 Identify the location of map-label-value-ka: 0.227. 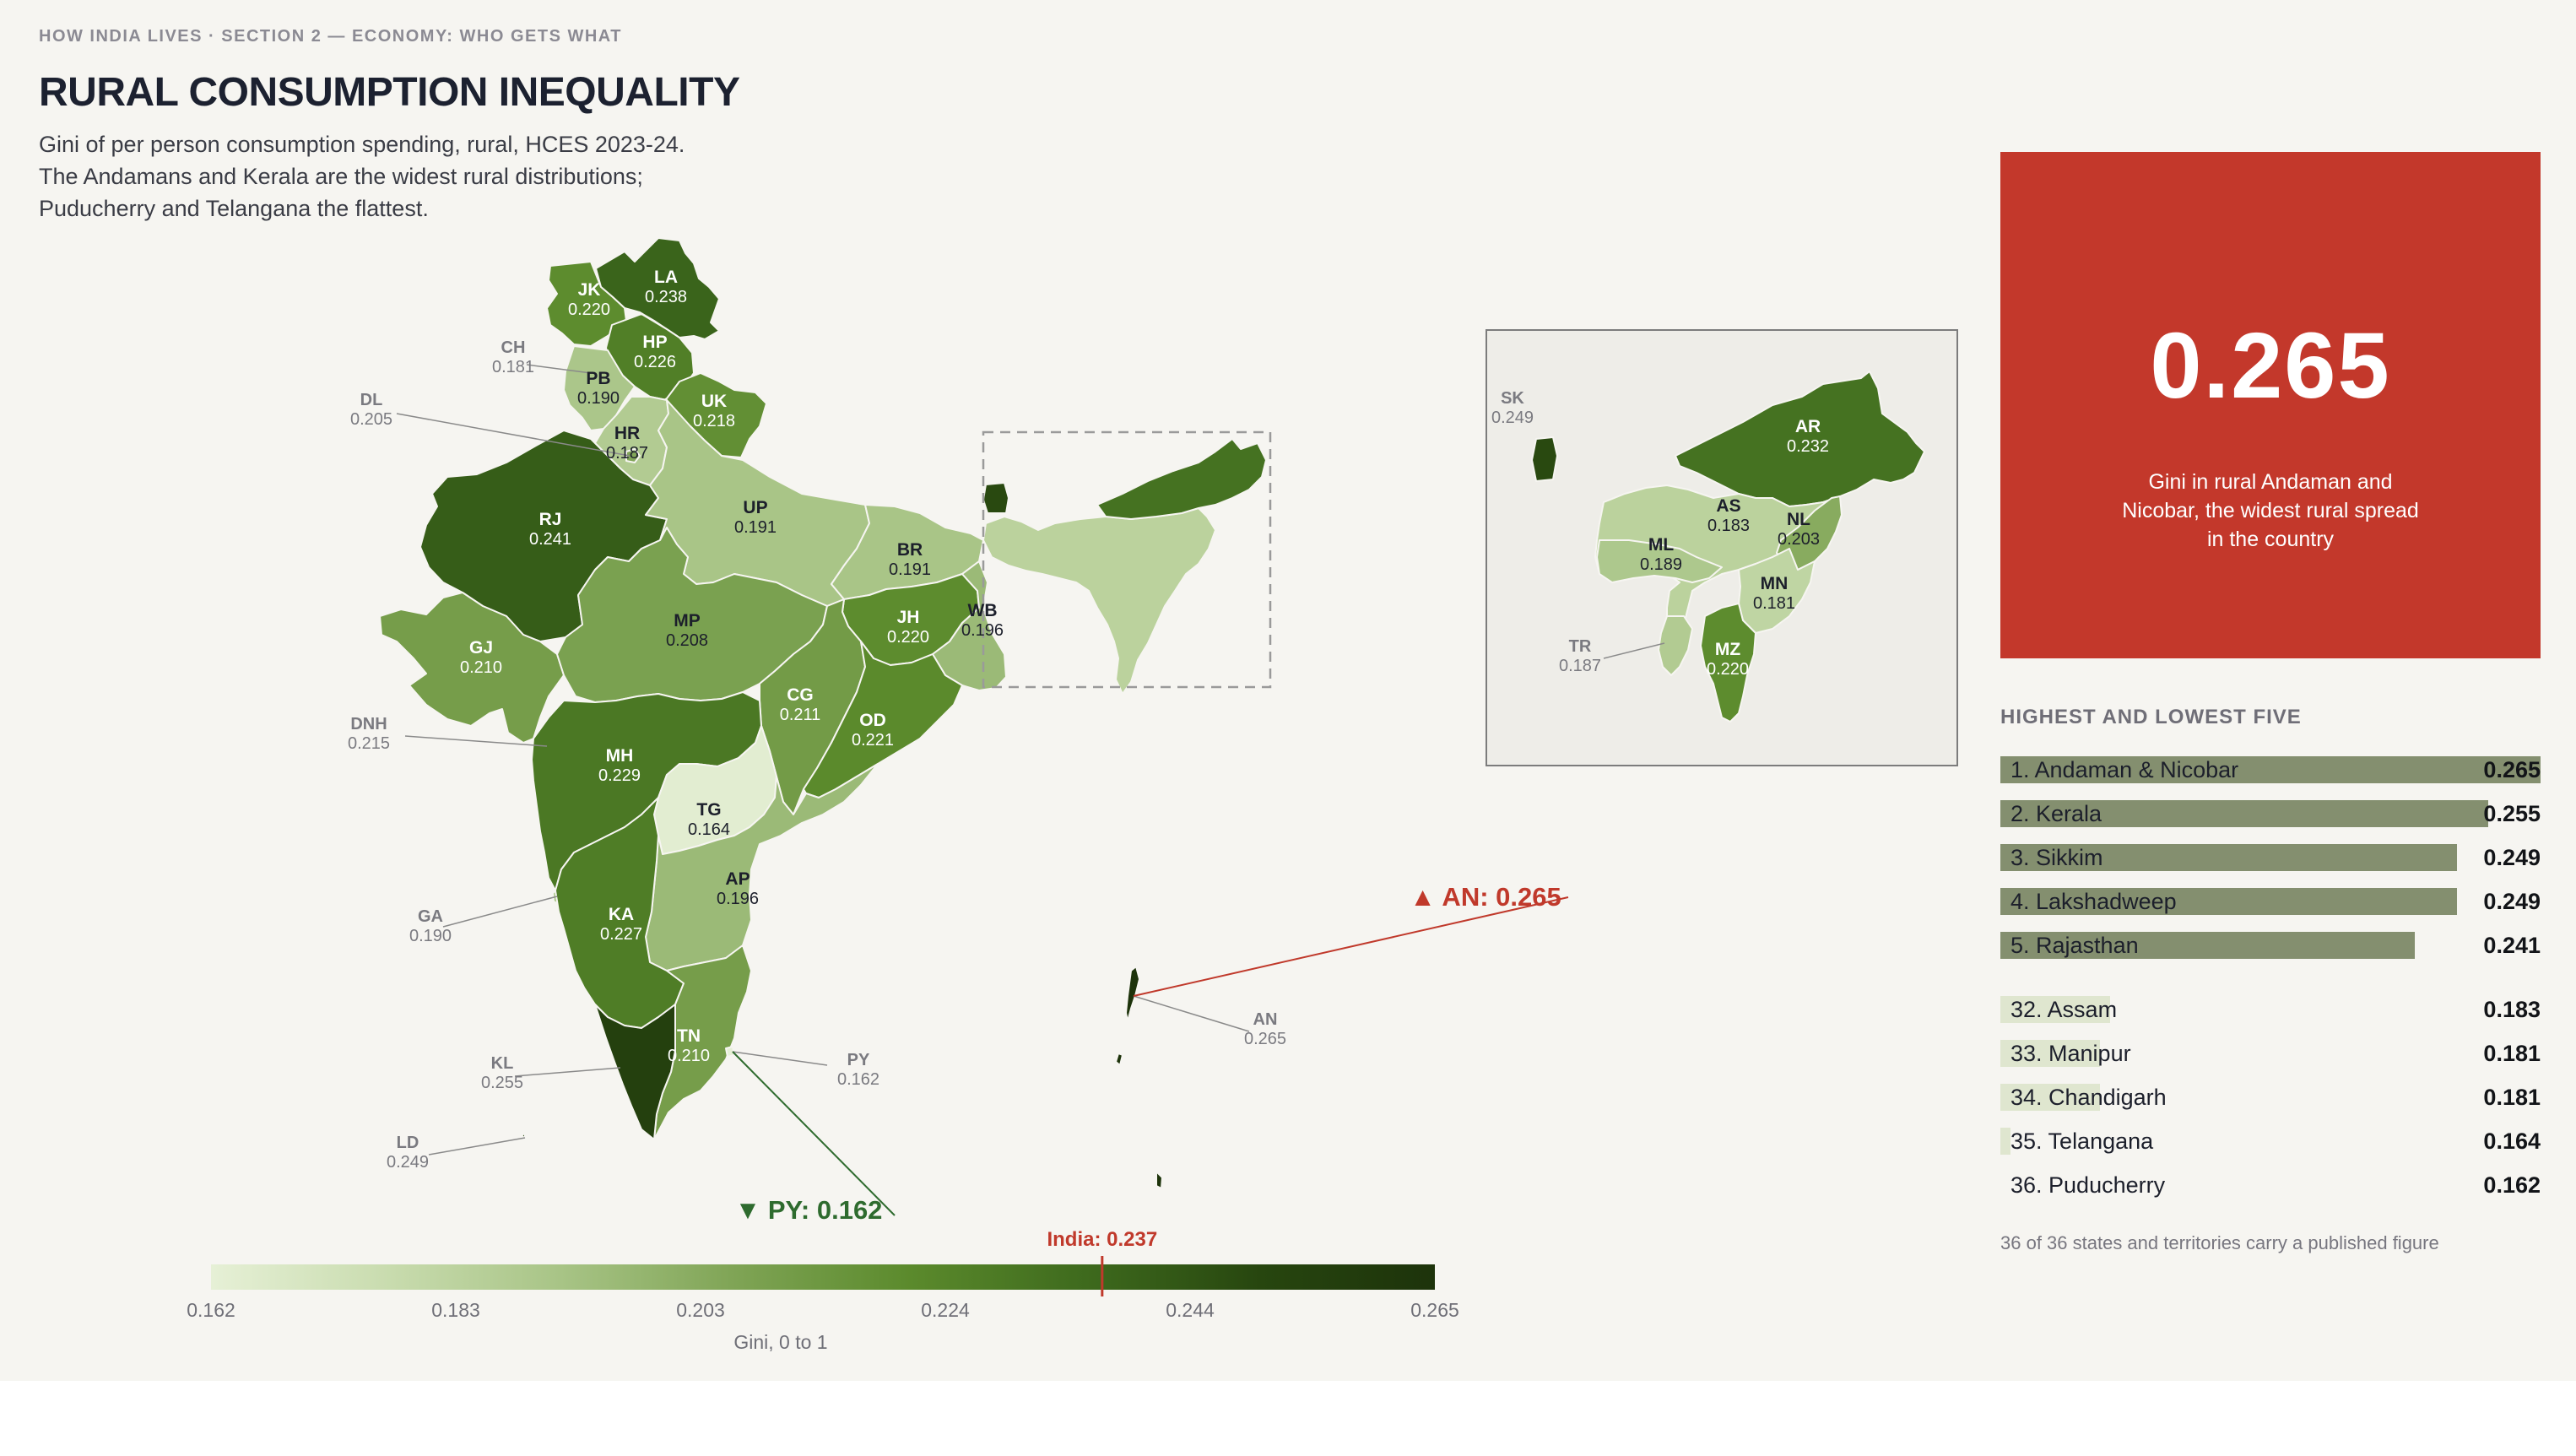
(621, 935).